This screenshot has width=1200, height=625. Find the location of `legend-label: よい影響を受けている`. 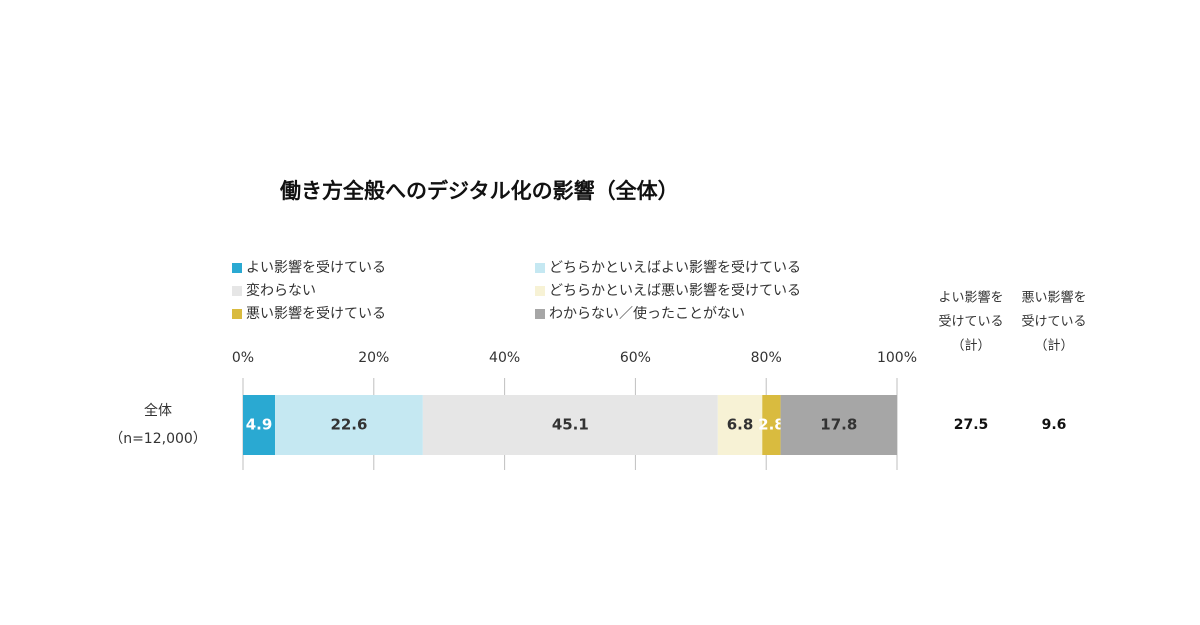

legend-label: よい影響を受けている is located at coordinates (316, 267).